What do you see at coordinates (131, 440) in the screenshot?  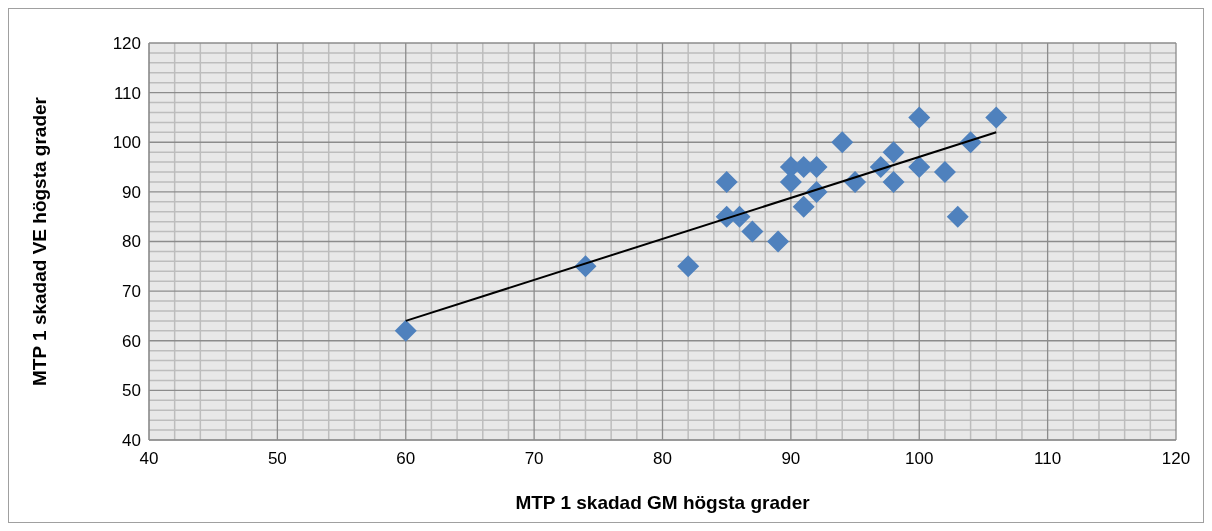 I see `y-tick-label: 40` at bounding box center [131, 440].